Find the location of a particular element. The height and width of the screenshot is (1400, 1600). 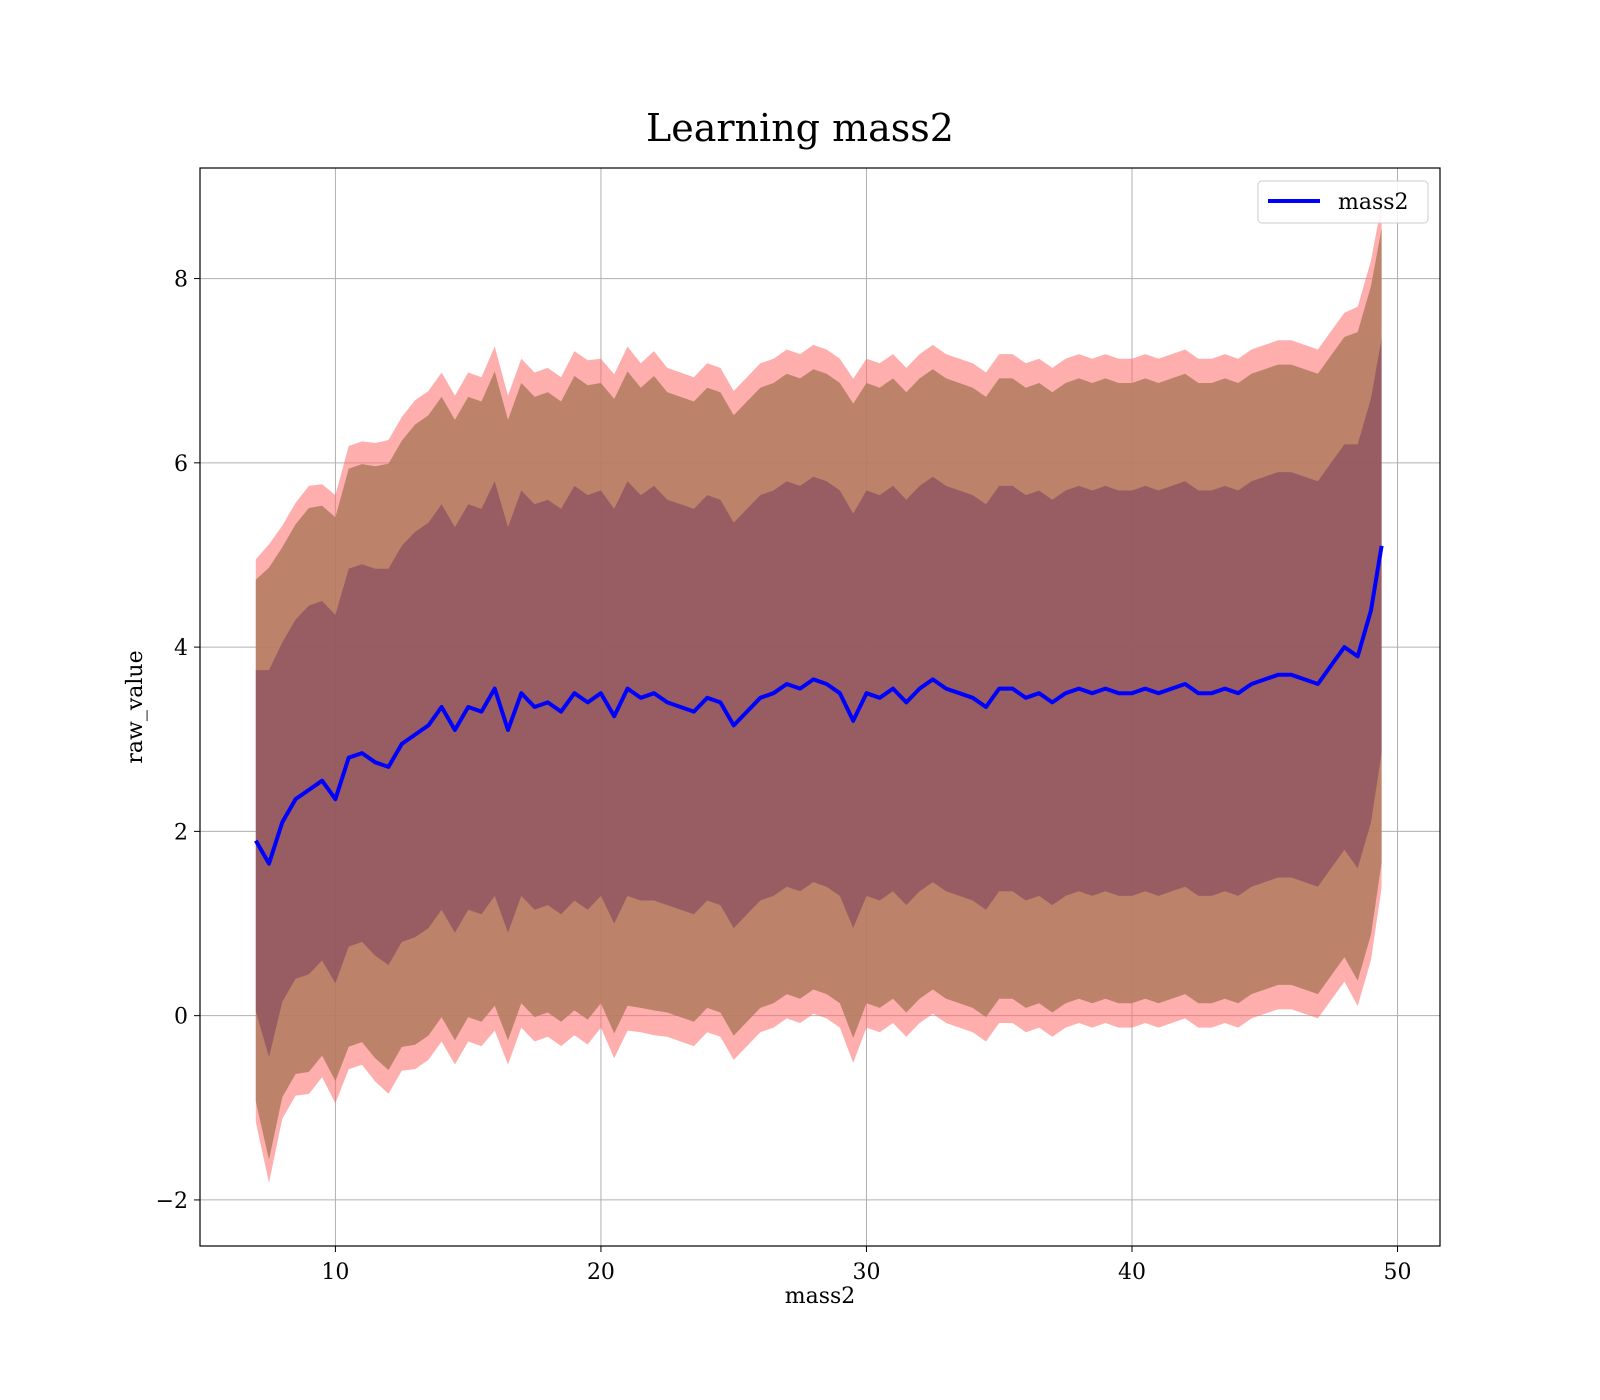

y-tick-label: −2 is located at coordinates (172, 1201).